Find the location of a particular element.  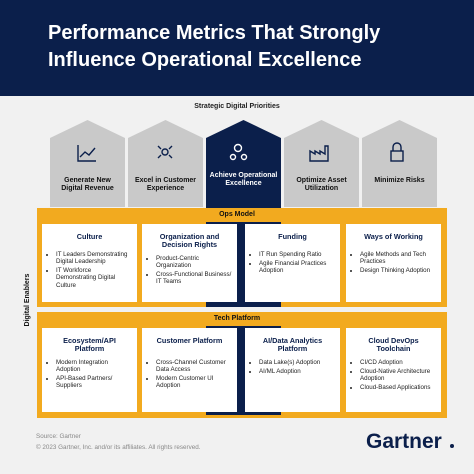

enablers-label: Digital Enablers is located at coordinates (27, 300).